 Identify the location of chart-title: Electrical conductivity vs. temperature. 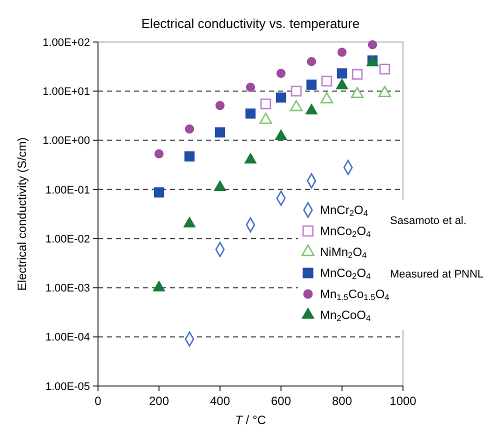
(250, 23).